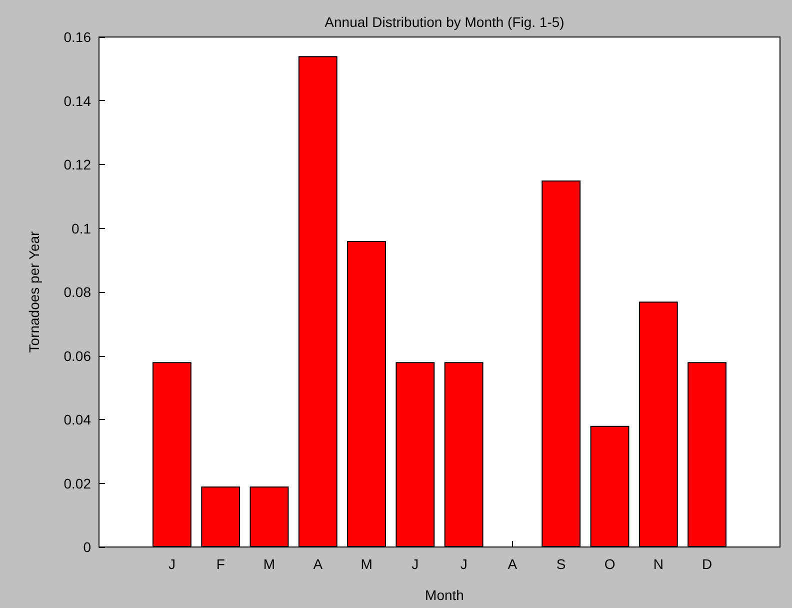 This screenshot has width=792, height=608. Describe the element at coordinates (78, 164) in the screenshot. I see `y-tick-label: 0.12` at that location.